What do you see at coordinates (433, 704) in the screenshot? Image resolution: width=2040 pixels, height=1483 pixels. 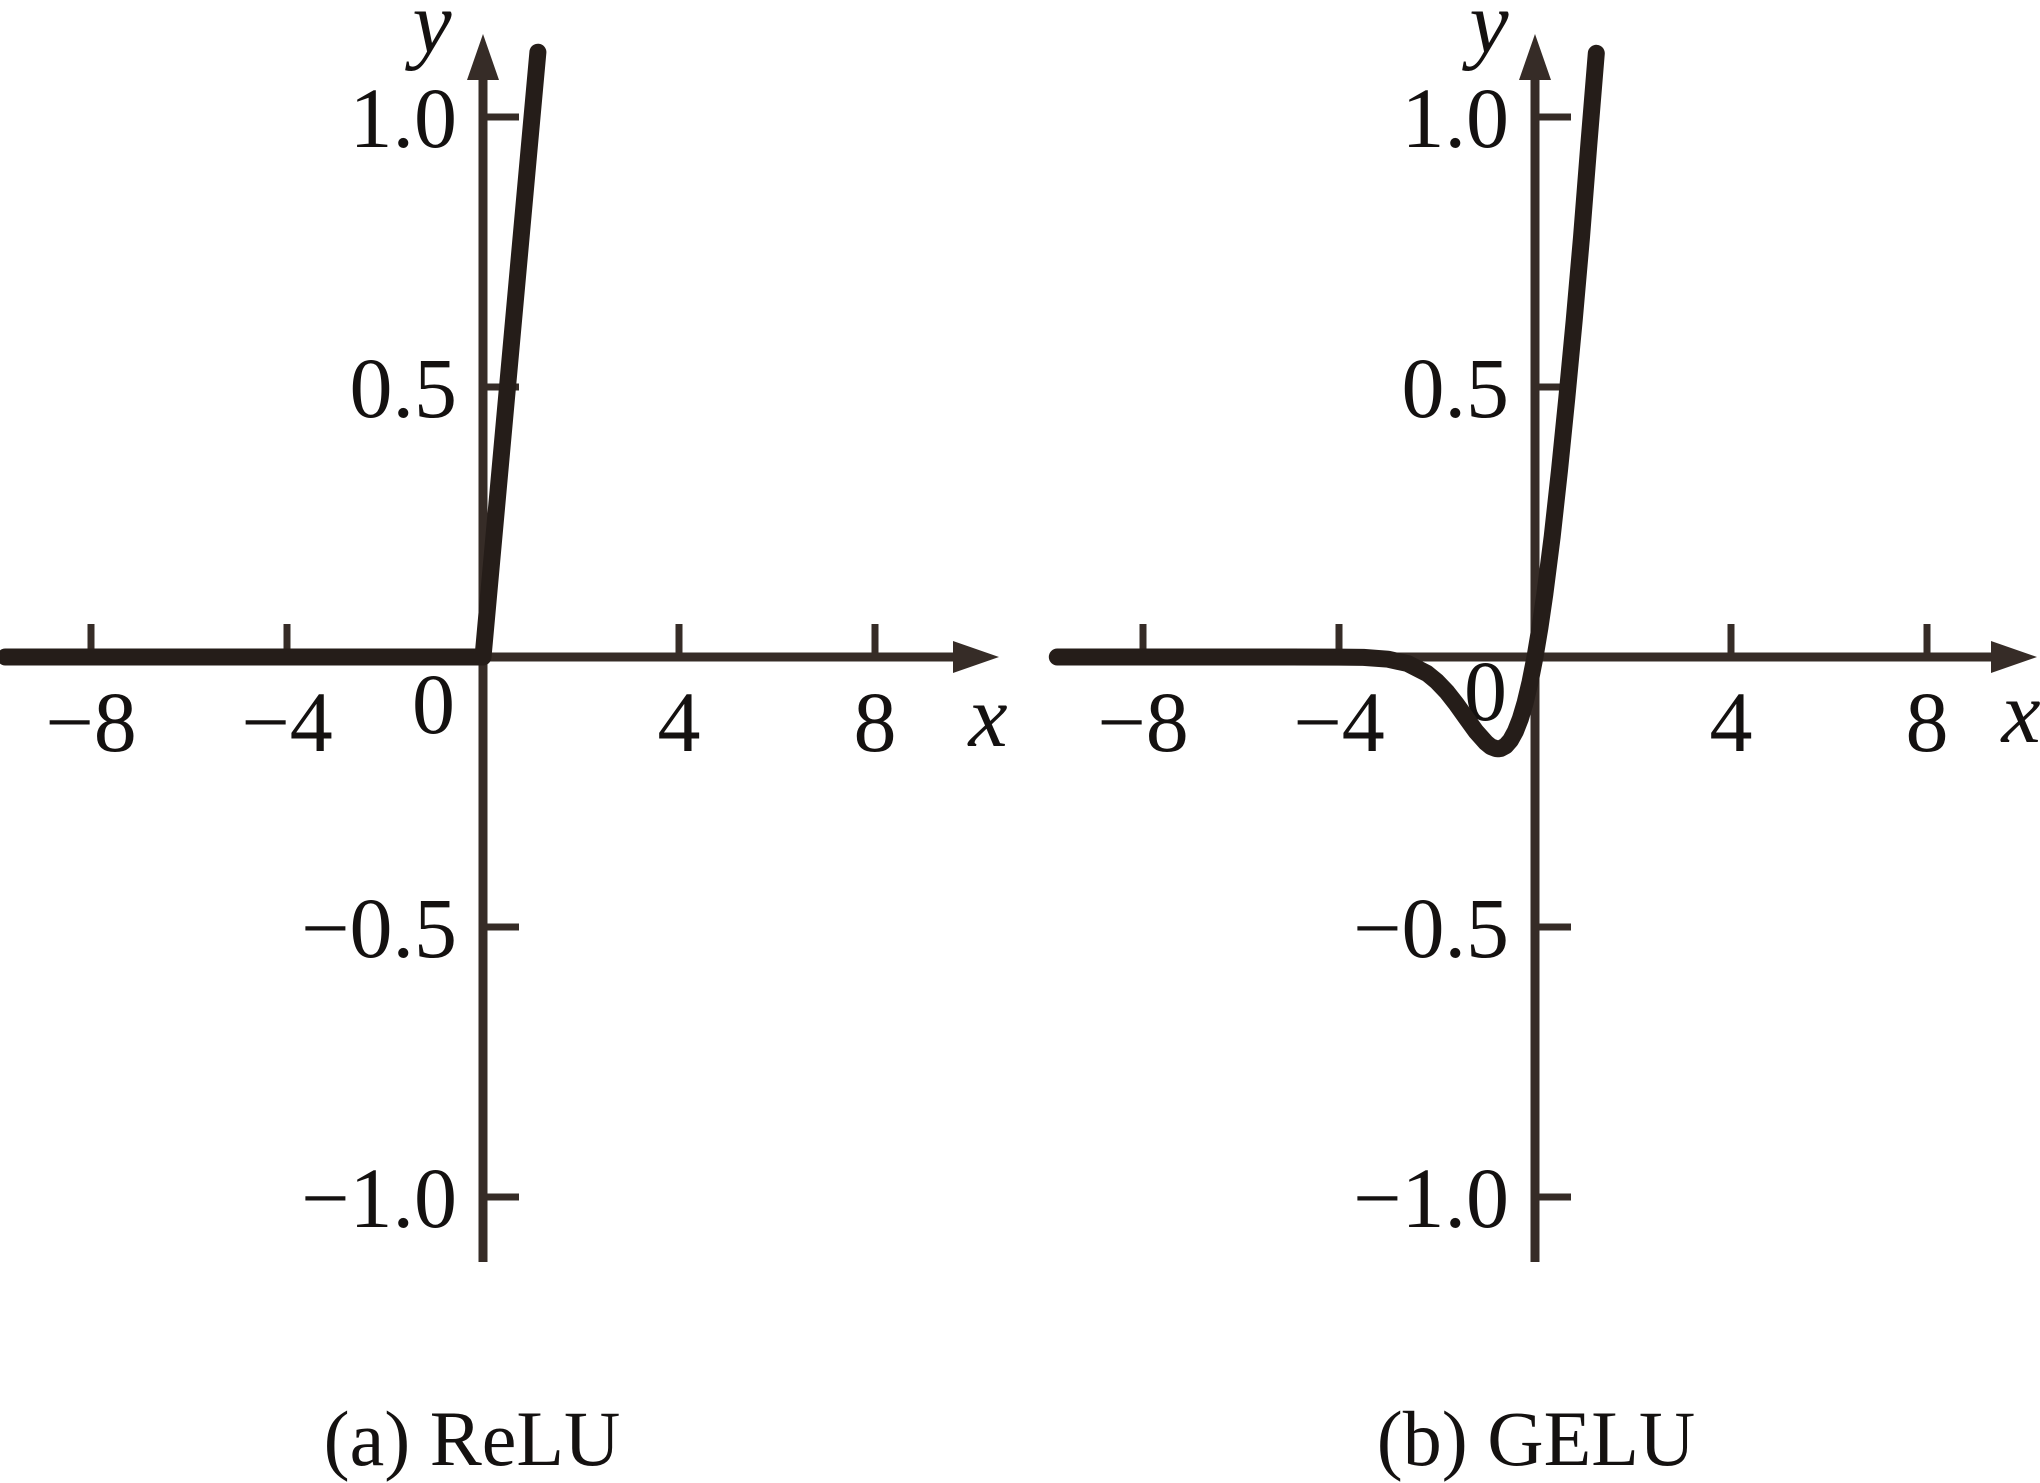 I see `origin-label: 0` at bounding box center [433, 704].